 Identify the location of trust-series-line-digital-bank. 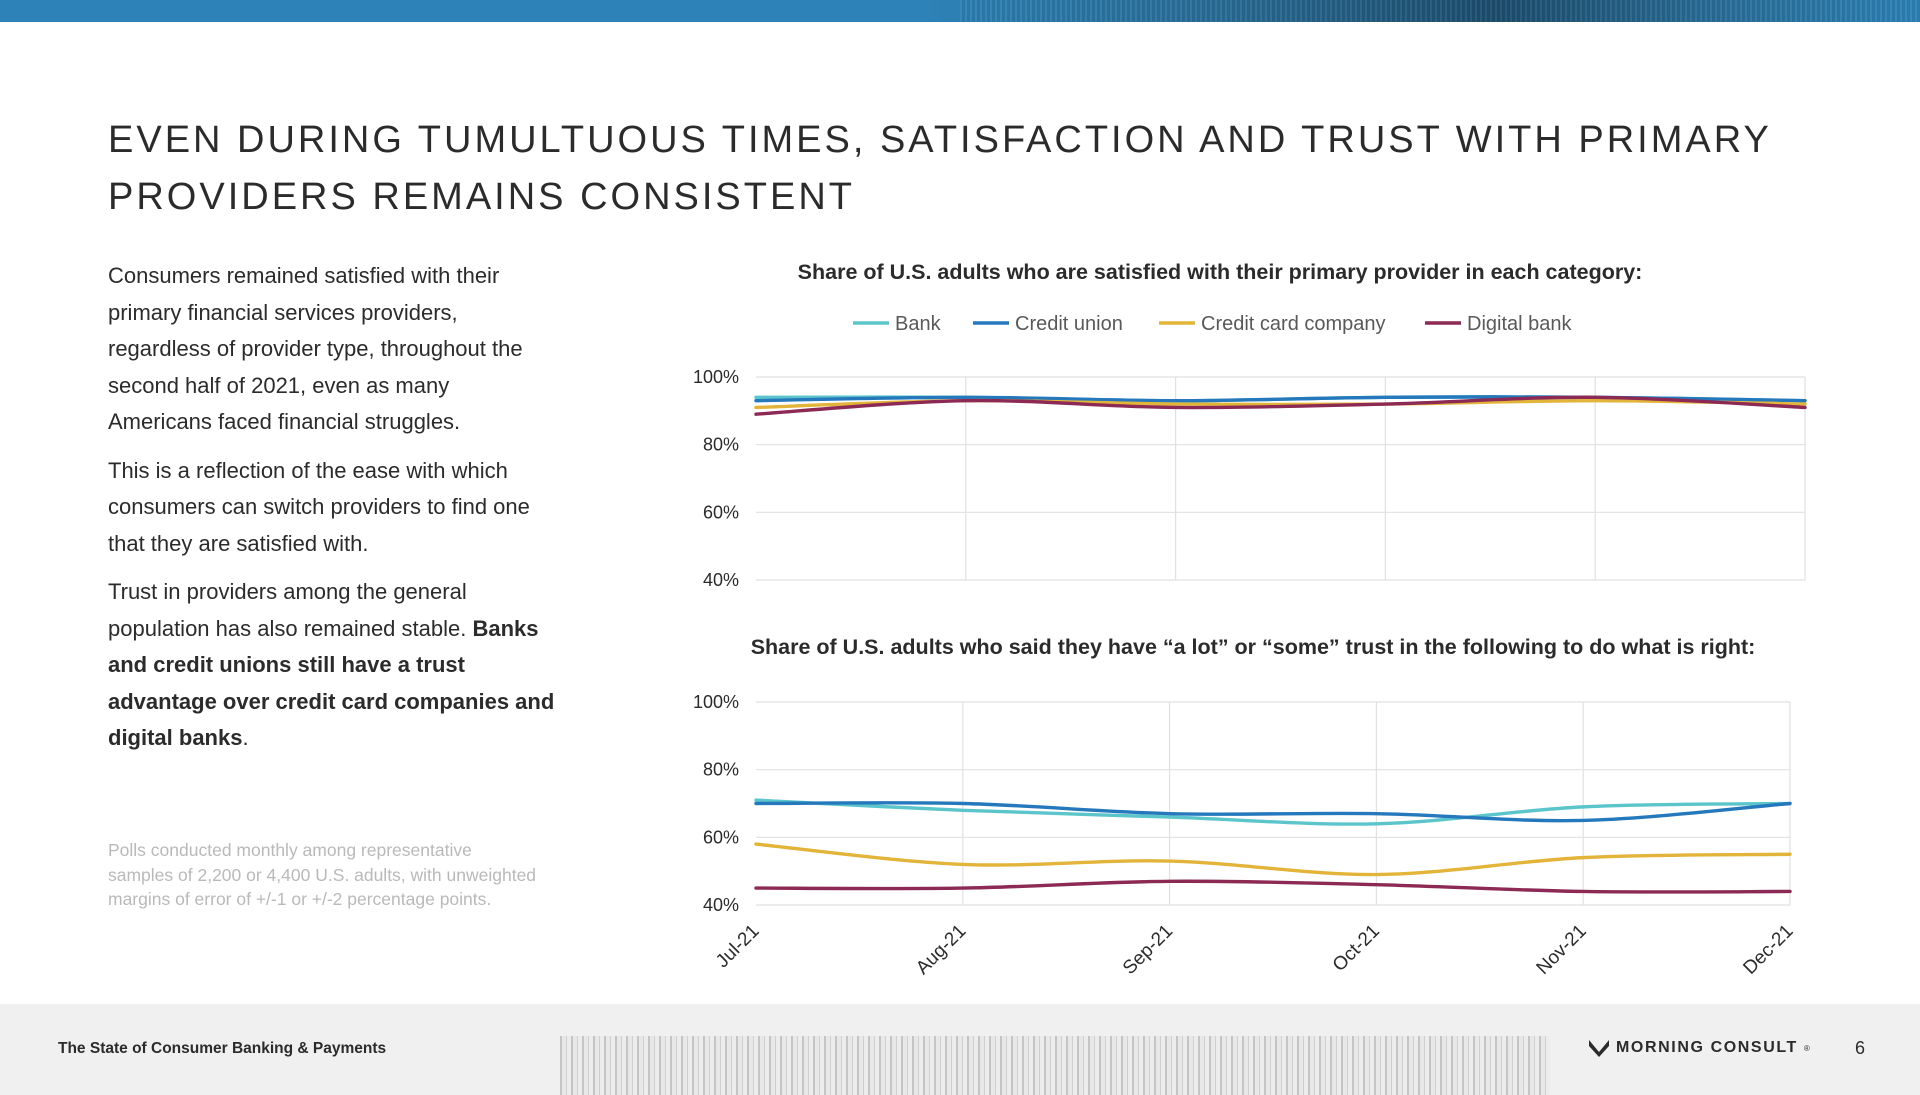
(1273, 886).